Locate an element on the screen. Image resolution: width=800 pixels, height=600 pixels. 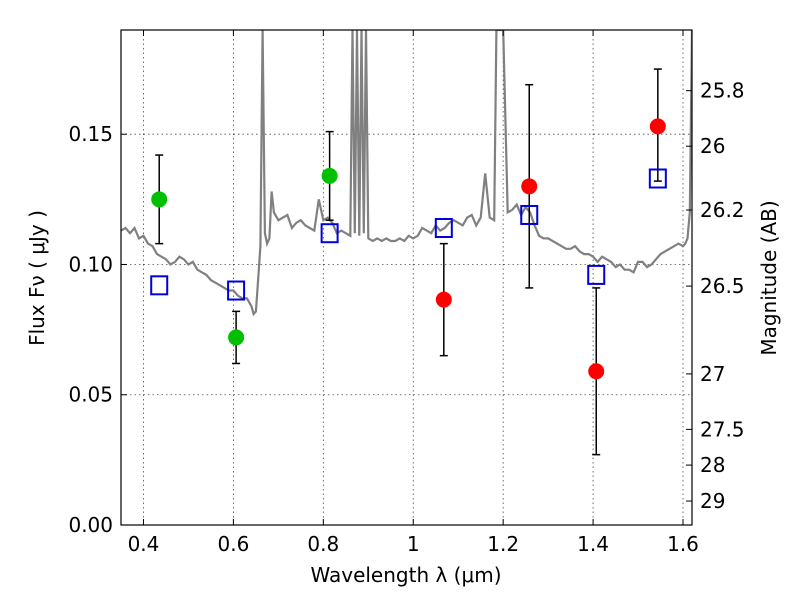
x-tick-label: 0.8 is located at coordinates (323, 544).